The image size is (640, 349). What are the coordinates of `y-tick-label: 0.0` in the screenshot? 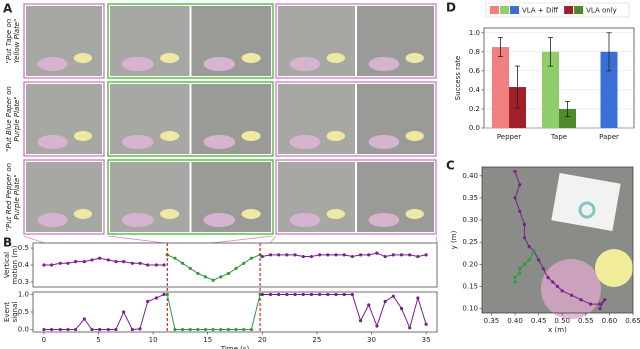 It's located at (474, 128).